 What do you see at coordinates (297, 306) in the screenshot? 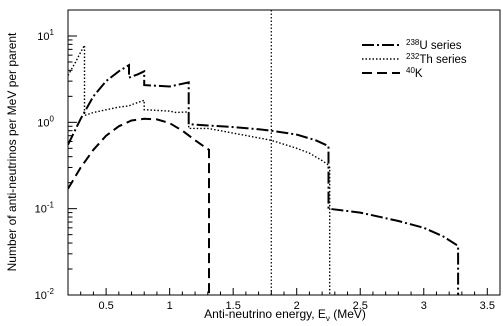
I see `x-tick-label: 2` at bounding box center [297, 306].